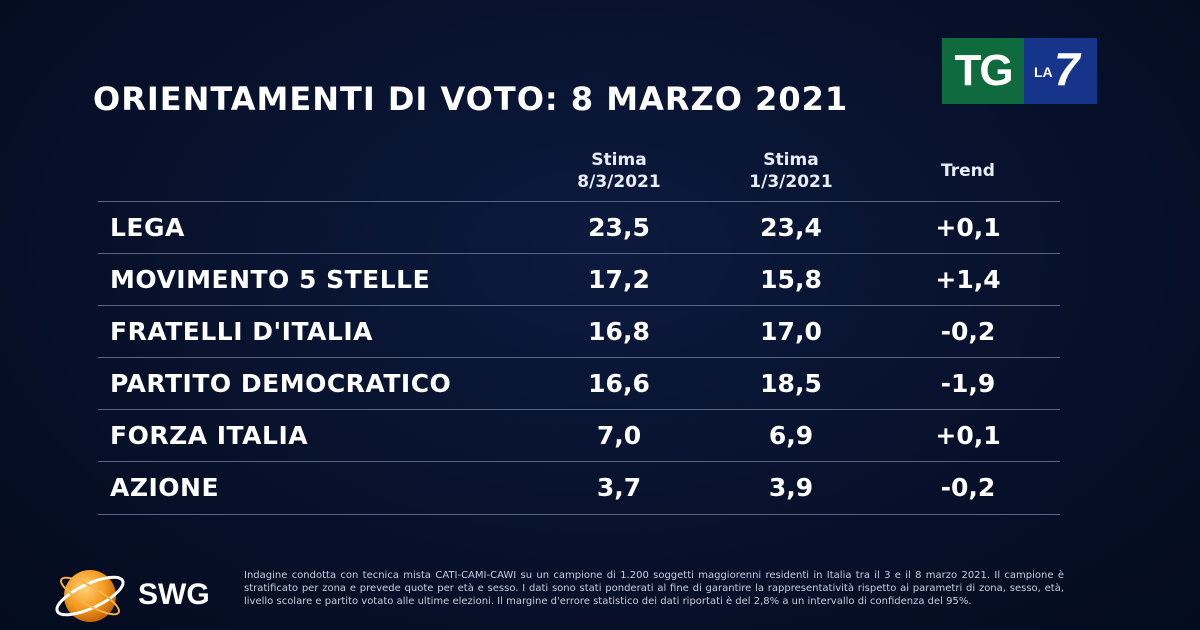 The height and width of the screenshot is (630, 1200). I want to click on estimate-previous: 6,9, so click(791, 435).